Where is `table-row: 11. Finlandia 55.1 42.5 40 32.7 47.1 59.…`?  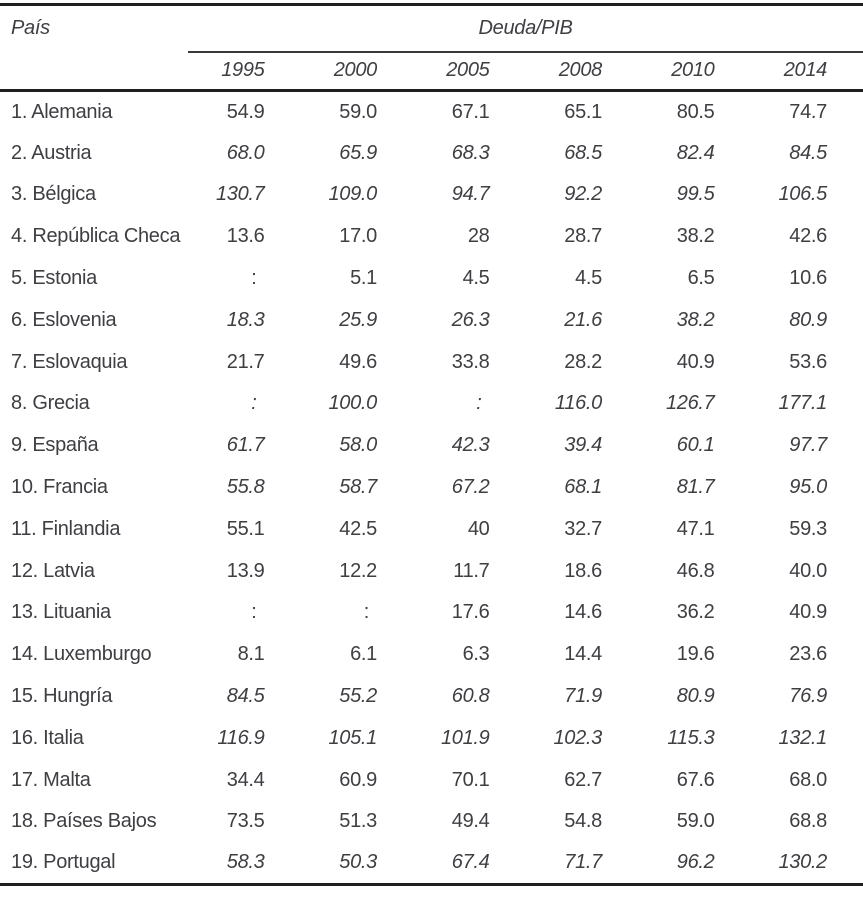 table-row: 11. Finlandia 55.1 42.5 40 32.7 47.1 59.… is located at coordinates (431, 529).